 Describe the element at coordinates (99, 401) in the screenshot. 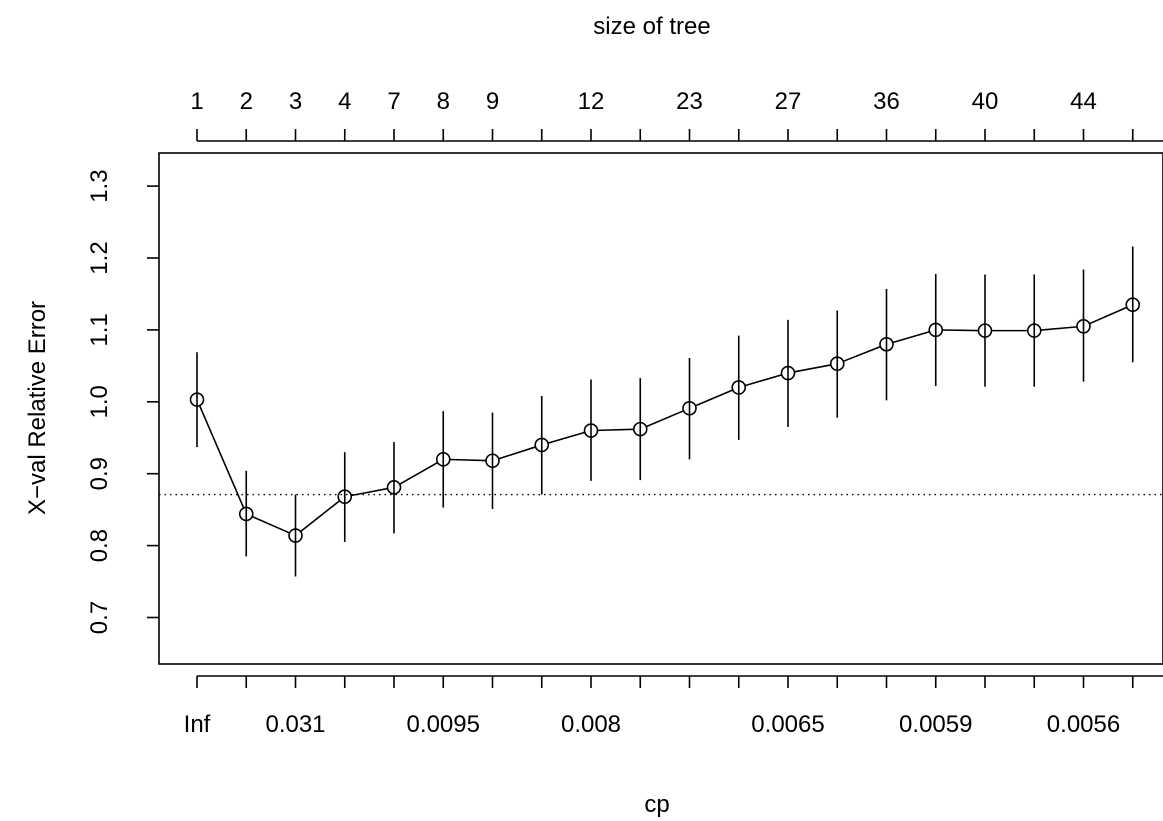

I see `y-tick-label: 1.0` at that location.